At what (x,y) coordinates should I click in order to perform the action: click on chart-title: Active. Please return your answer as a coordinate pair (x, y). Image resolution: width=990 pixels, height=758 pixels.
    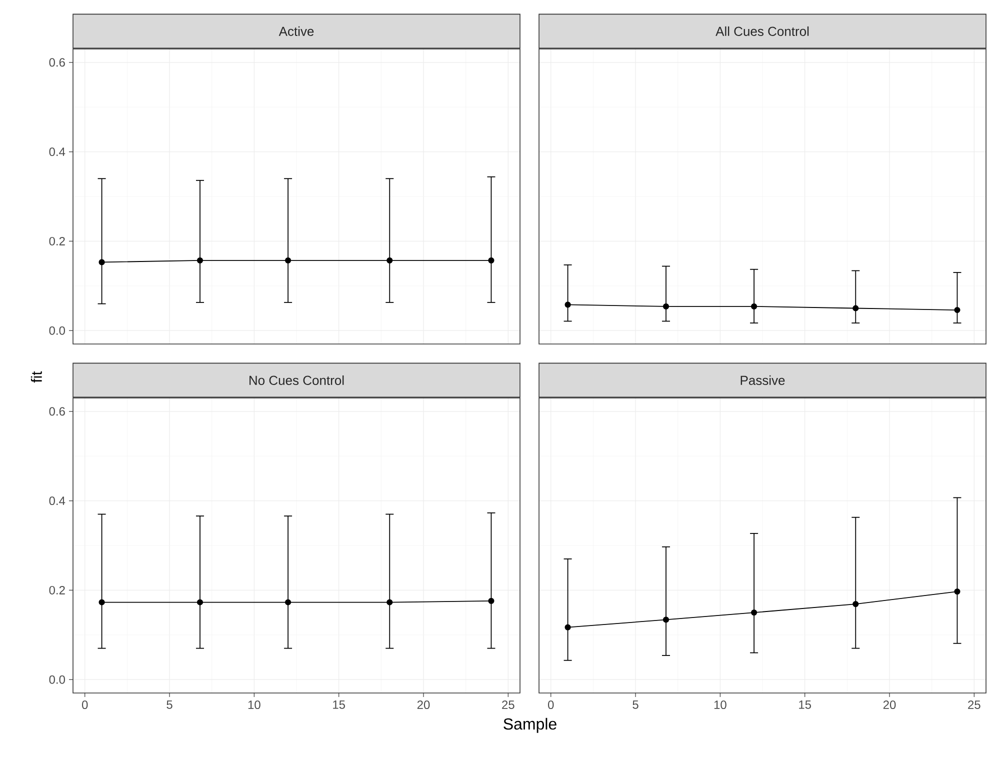
    Looking at the image, I should click on (296, 31).